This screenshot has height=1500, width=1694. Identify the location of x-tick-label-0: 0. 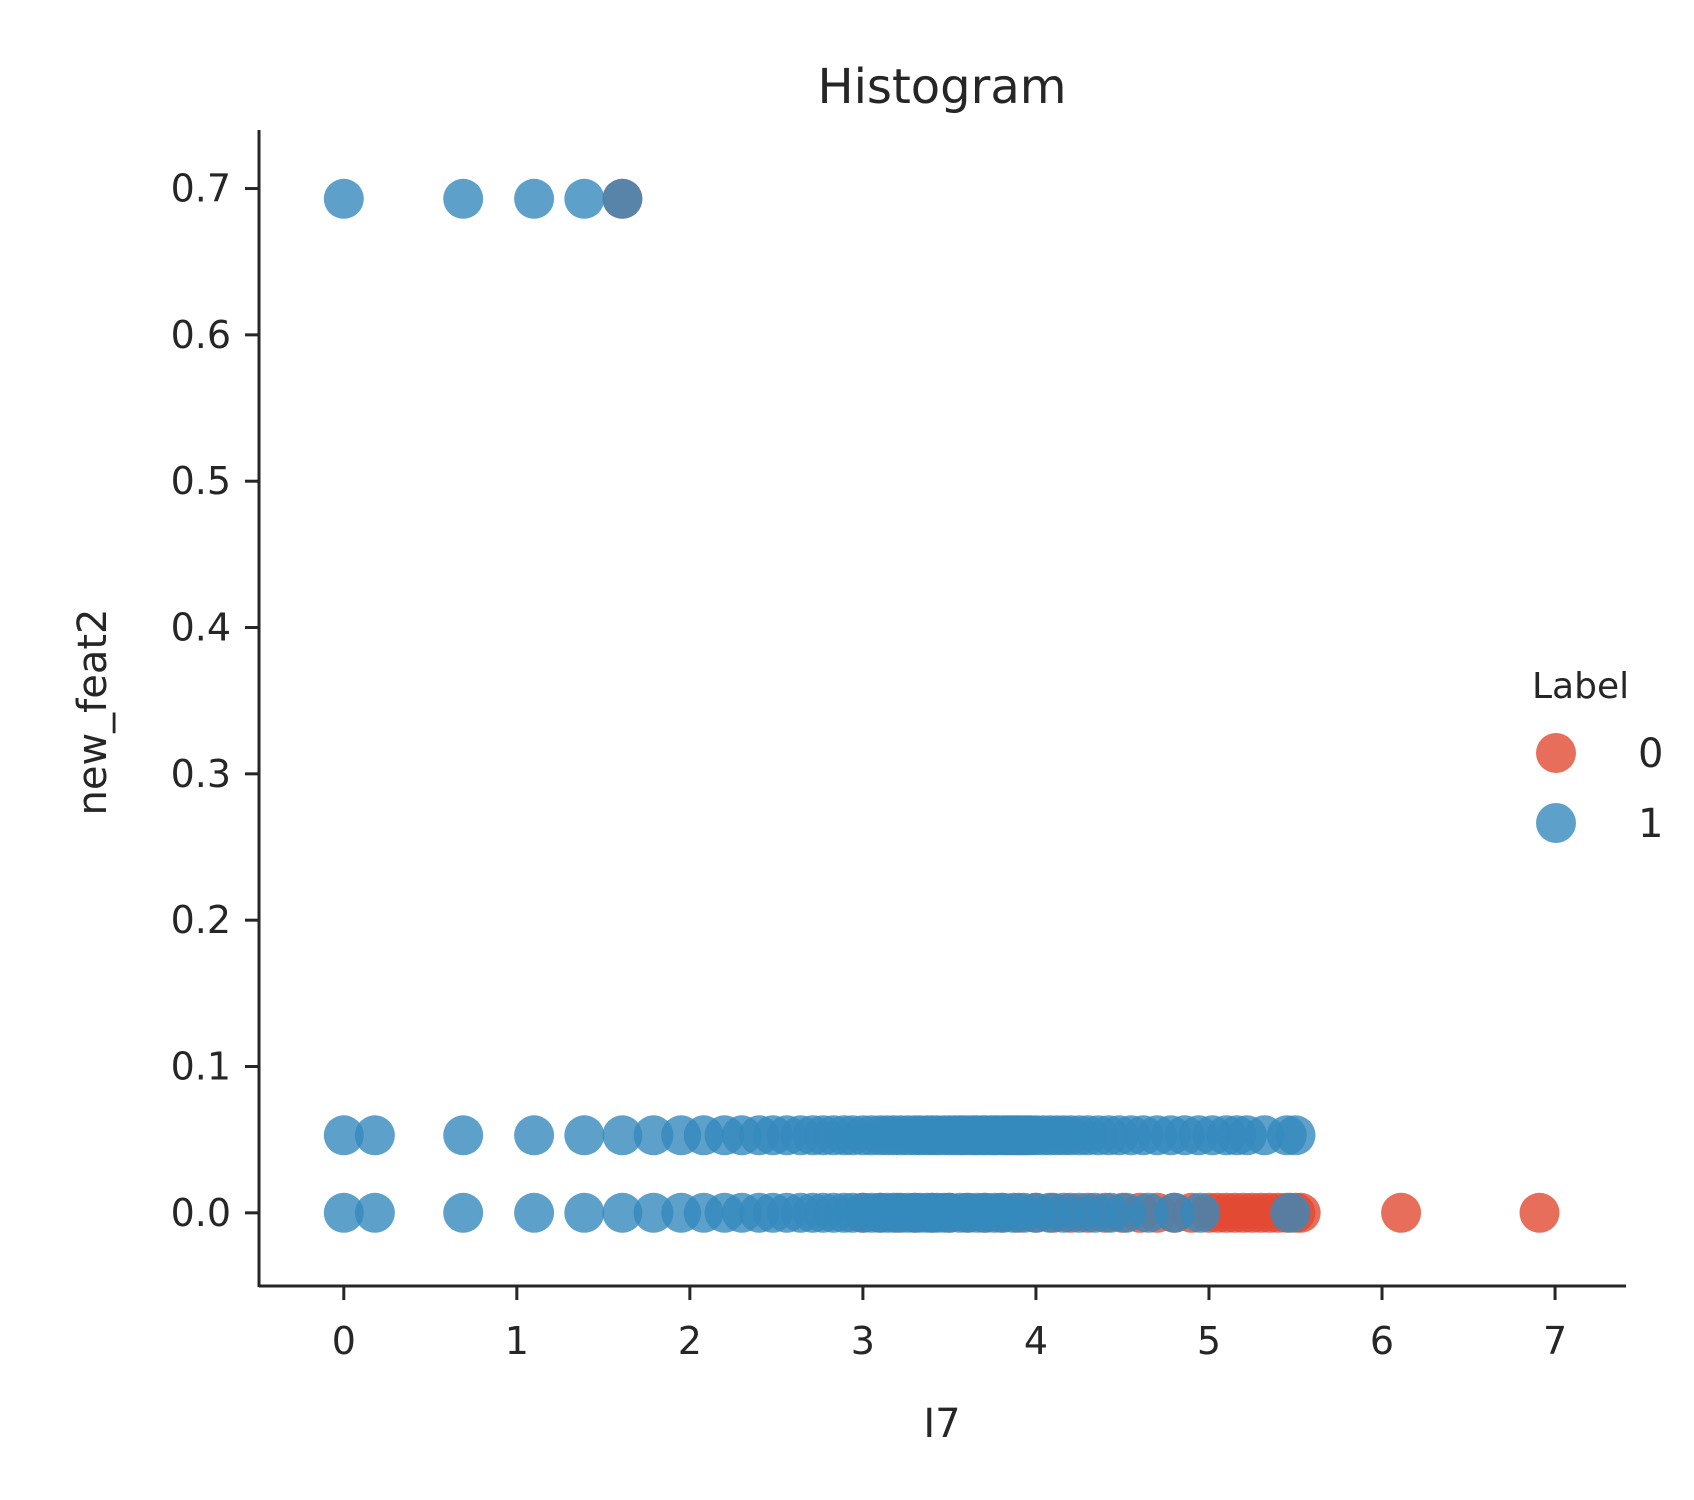
(344, 1341).